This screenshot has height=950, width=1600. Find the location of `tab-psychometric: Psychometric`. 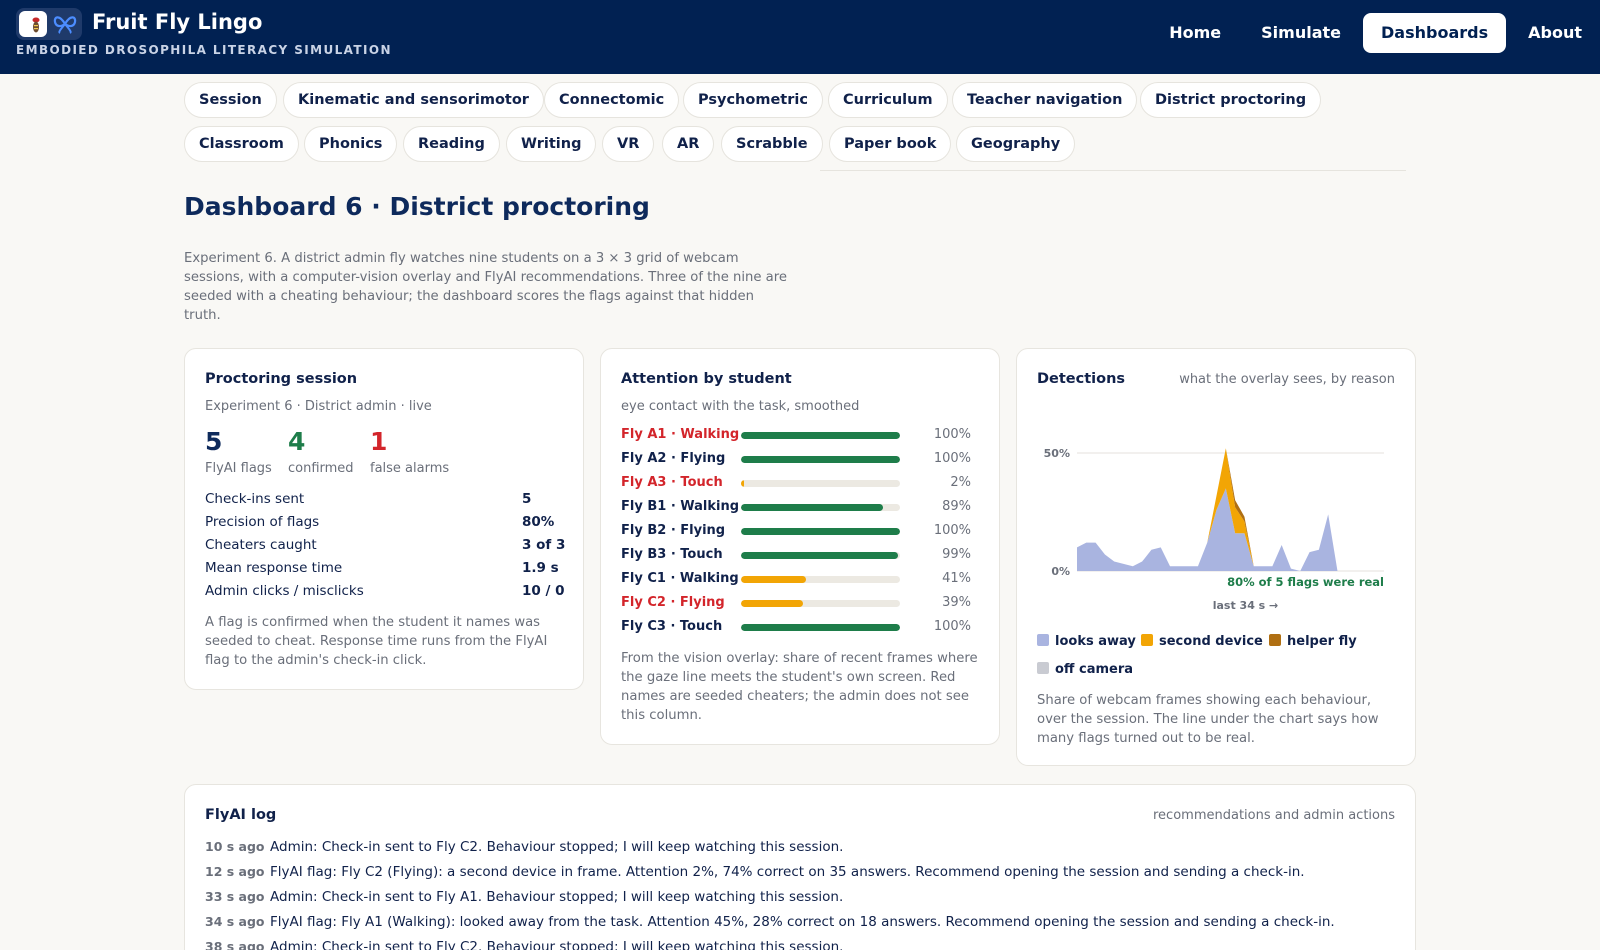

tab-psychometric: Psychometric is located at coordinates (753, 100).